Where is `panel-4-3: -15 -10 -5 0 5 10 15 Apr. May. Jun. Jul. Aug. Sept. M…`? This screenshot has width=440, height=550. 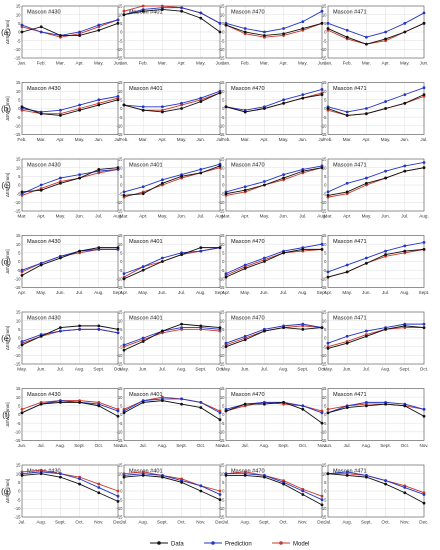 panel-4-3: -15 -10 -5 0 5 10 15 Apr. May. Jun. Jul. Aug. Sept. M… is located at coordinates (272, 264).